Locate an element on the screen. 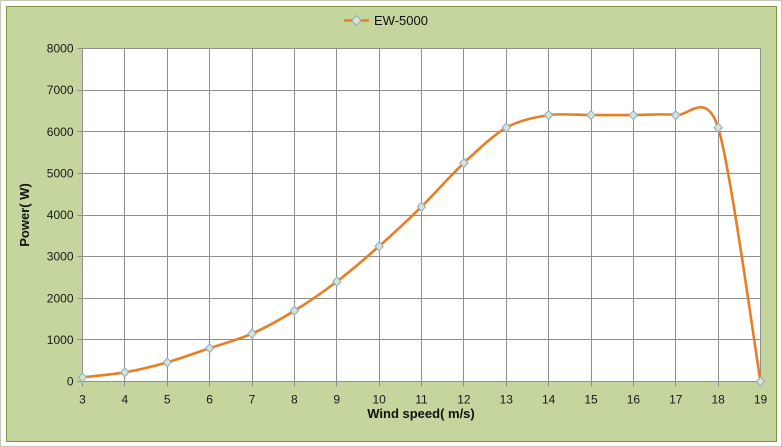  x-tick-label: 7 is located at coordinates (252, 400).